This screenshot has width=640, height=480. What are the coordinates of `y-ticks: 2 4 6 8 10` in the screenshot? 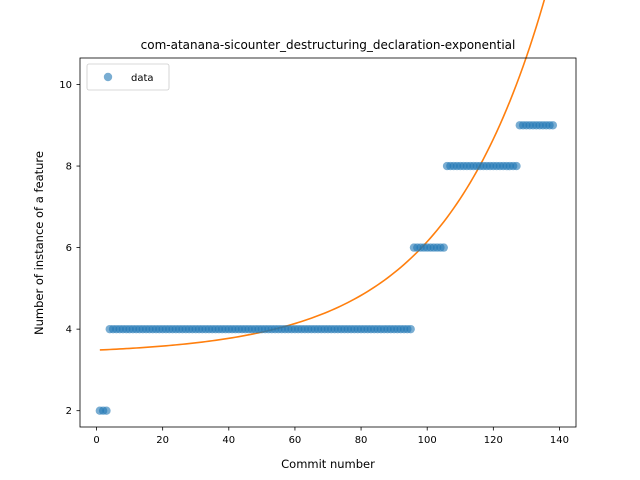 It's located at (69, 248).